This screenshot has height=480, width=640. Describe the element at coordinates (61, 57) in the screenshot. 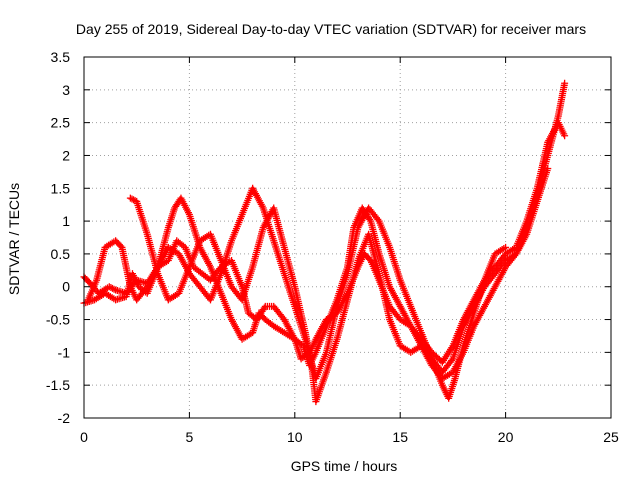

I see `y-tick-label: 3.5` at that location.